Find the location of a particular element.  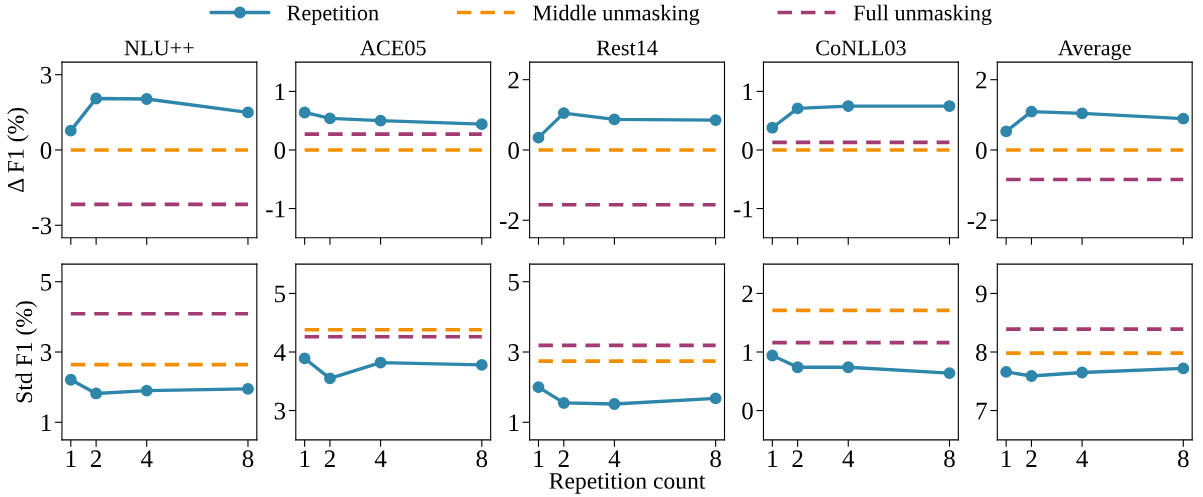

y-tick-label: 9 is located at coordinates (981, 294).